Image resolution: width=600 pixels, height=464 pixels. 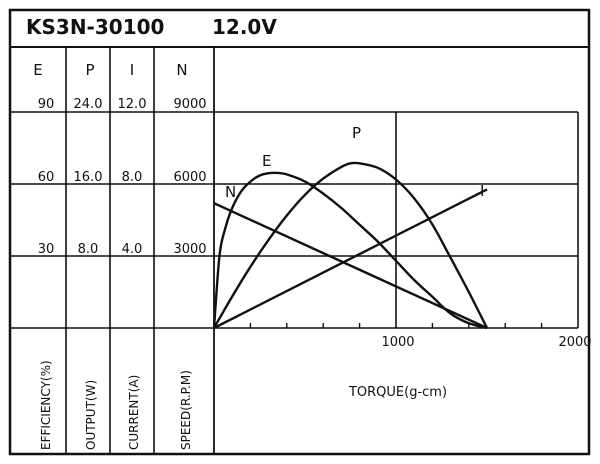 I want to click on model-title: KS3N-30100, so click(x=95, y=27).